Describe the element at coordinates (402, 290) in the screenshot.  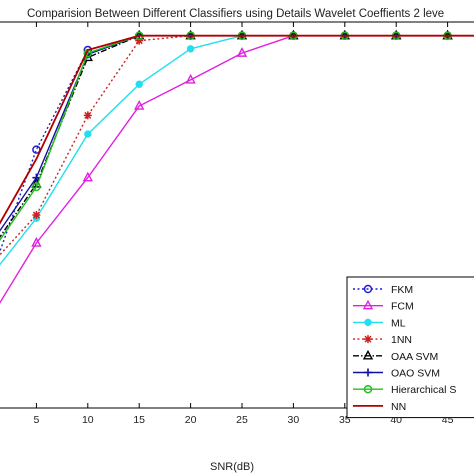
I see `legend-label: FKM` at that location.